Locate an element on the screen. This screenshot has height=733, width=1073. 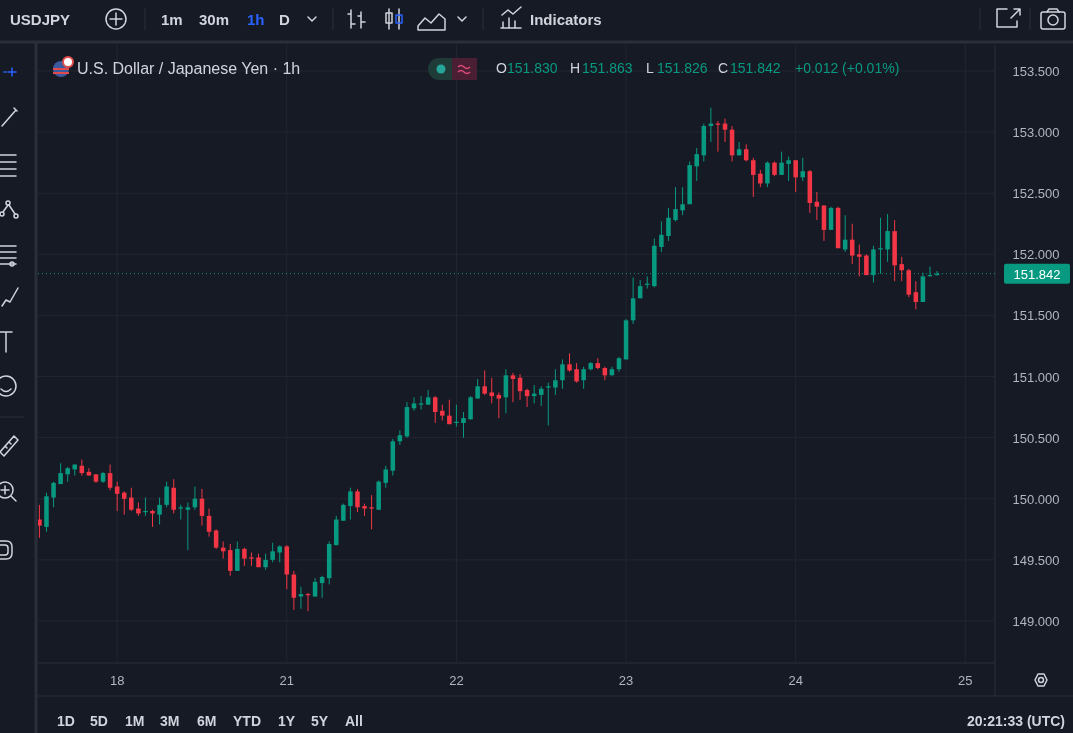
annotation: O is located at coordinates (501, 68).